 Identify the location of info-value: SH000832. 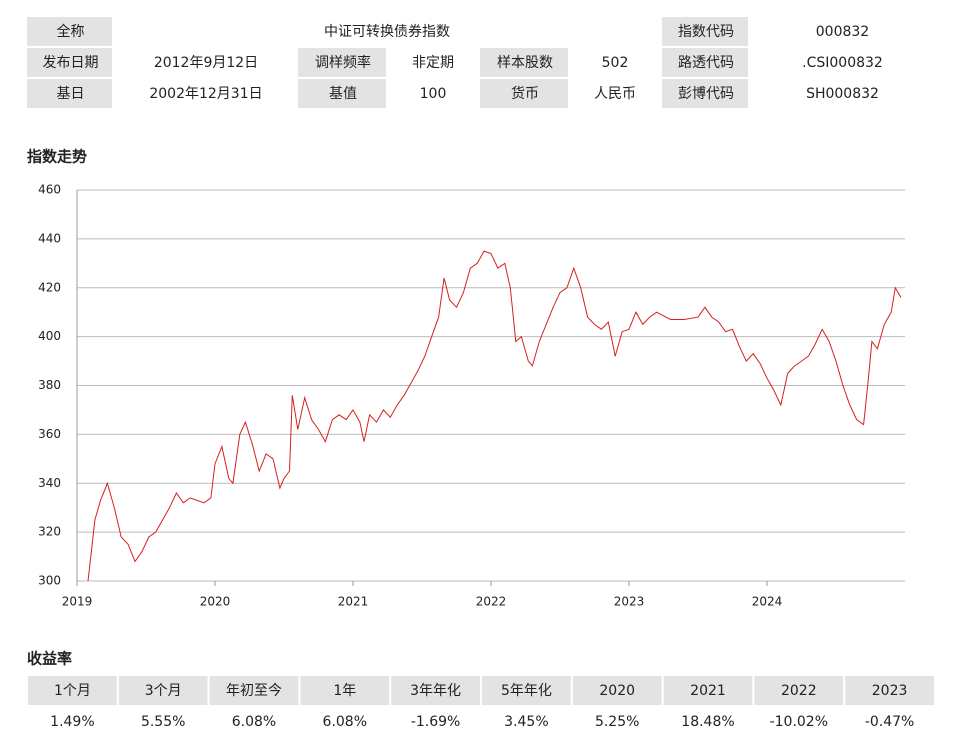
(842, 94).